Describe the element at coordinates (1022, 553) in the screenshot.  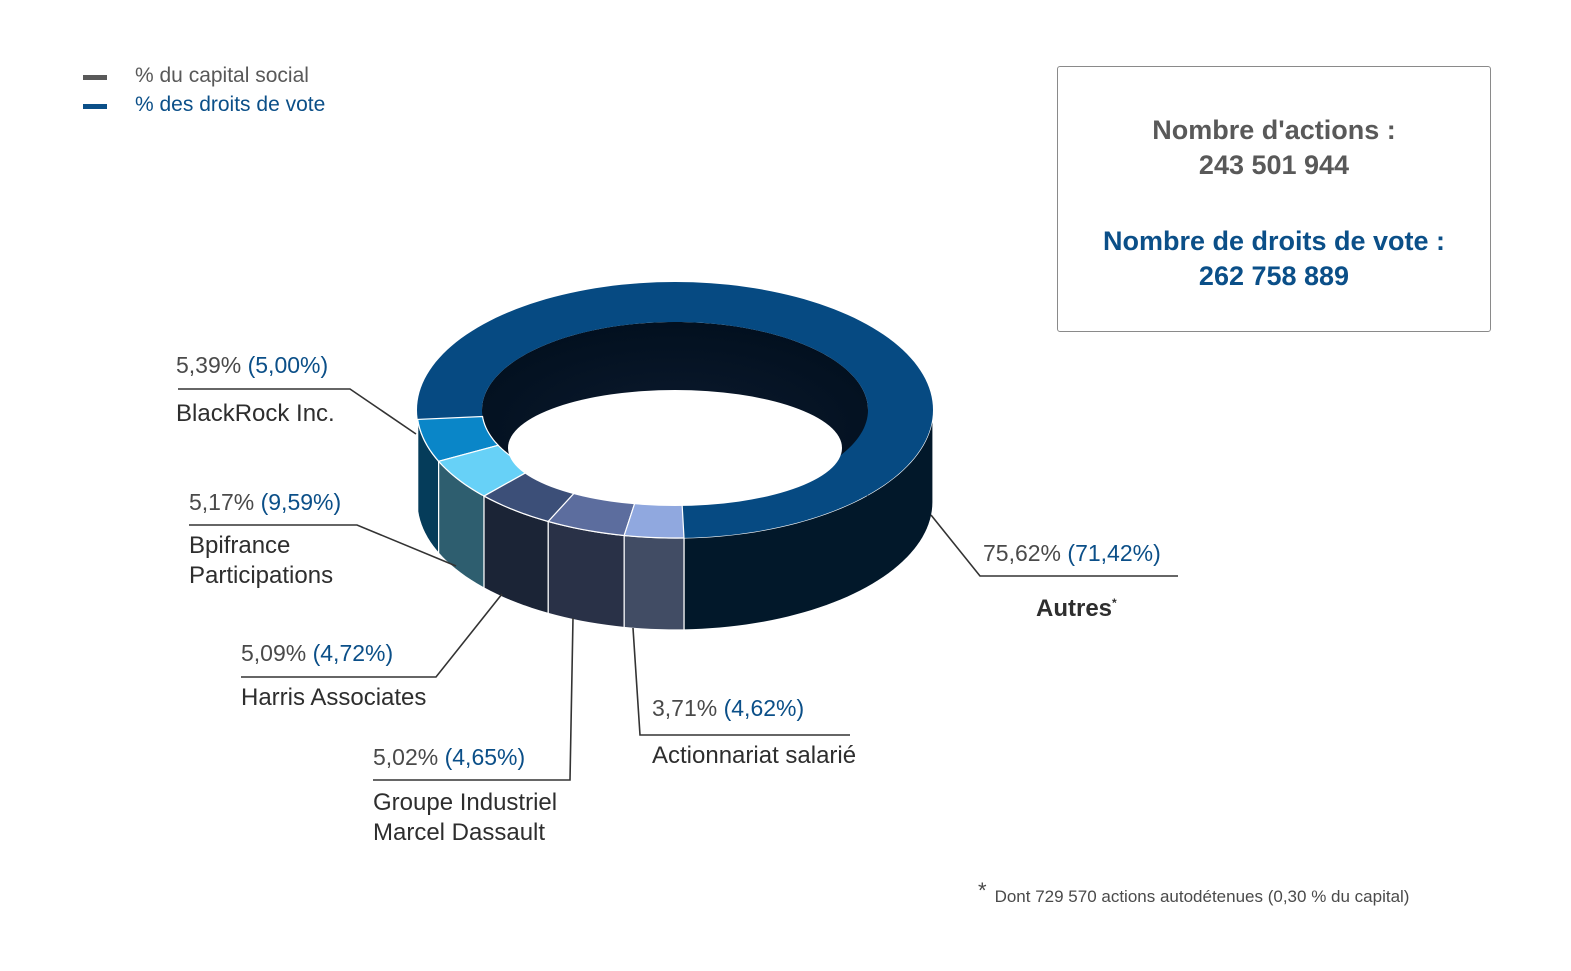
I see `capital-value: 75,62%` at that location.